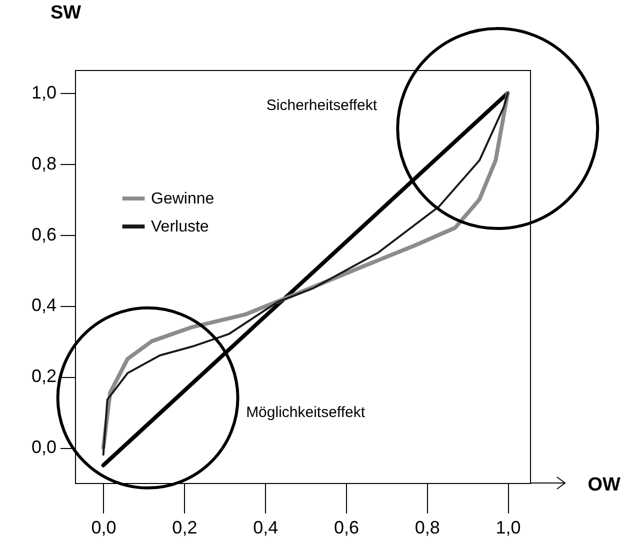 The image size is (628, 547). What do you see at coordinates (103, 528) in the screenshot?
I see `x-tick-label: 0,0` at bounding box center [103, 528].